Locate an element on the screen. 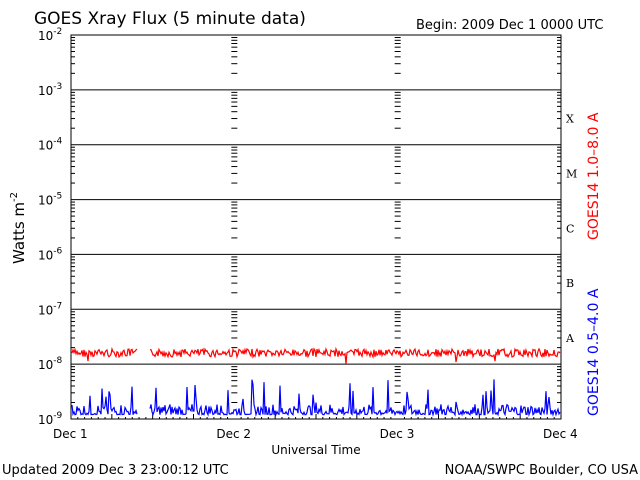 The width and height of the screenshot is (640, 480). flare-class-label: C is located at coordinates (570, 228).